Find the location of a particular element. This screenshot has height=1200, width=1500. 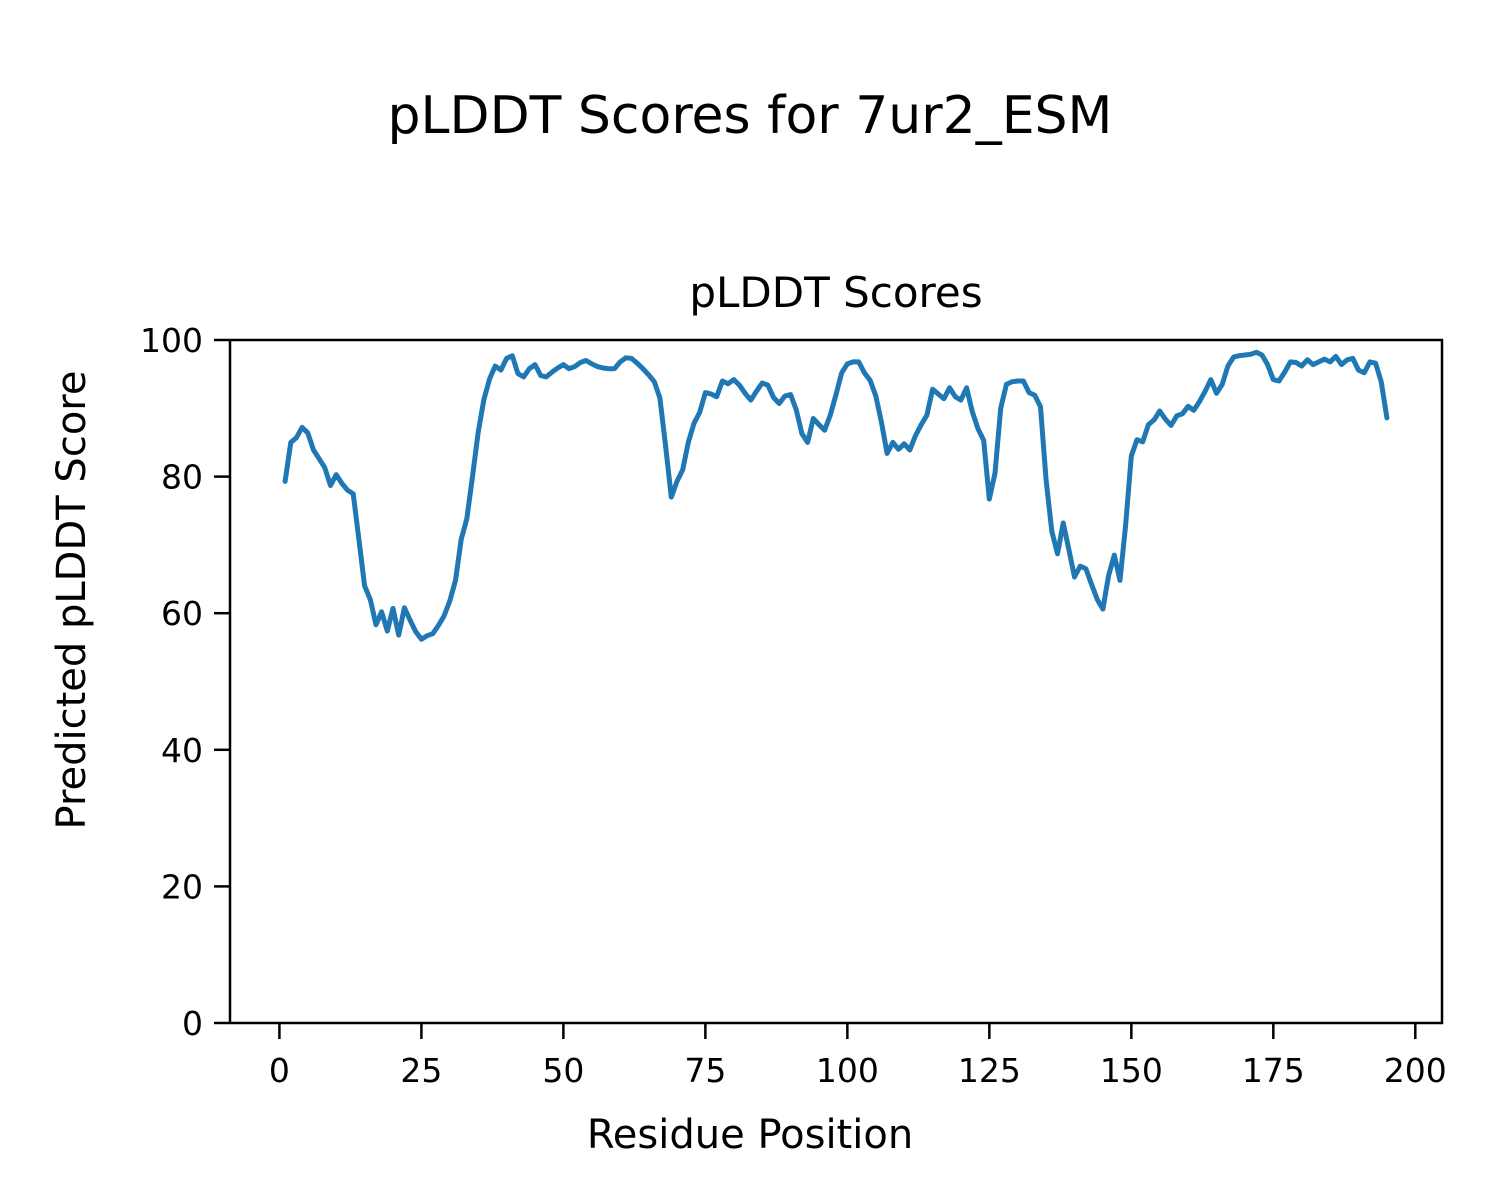

y-axis-ticks: 0 20 40 60 80 100 is located at coordinates (184, 682).